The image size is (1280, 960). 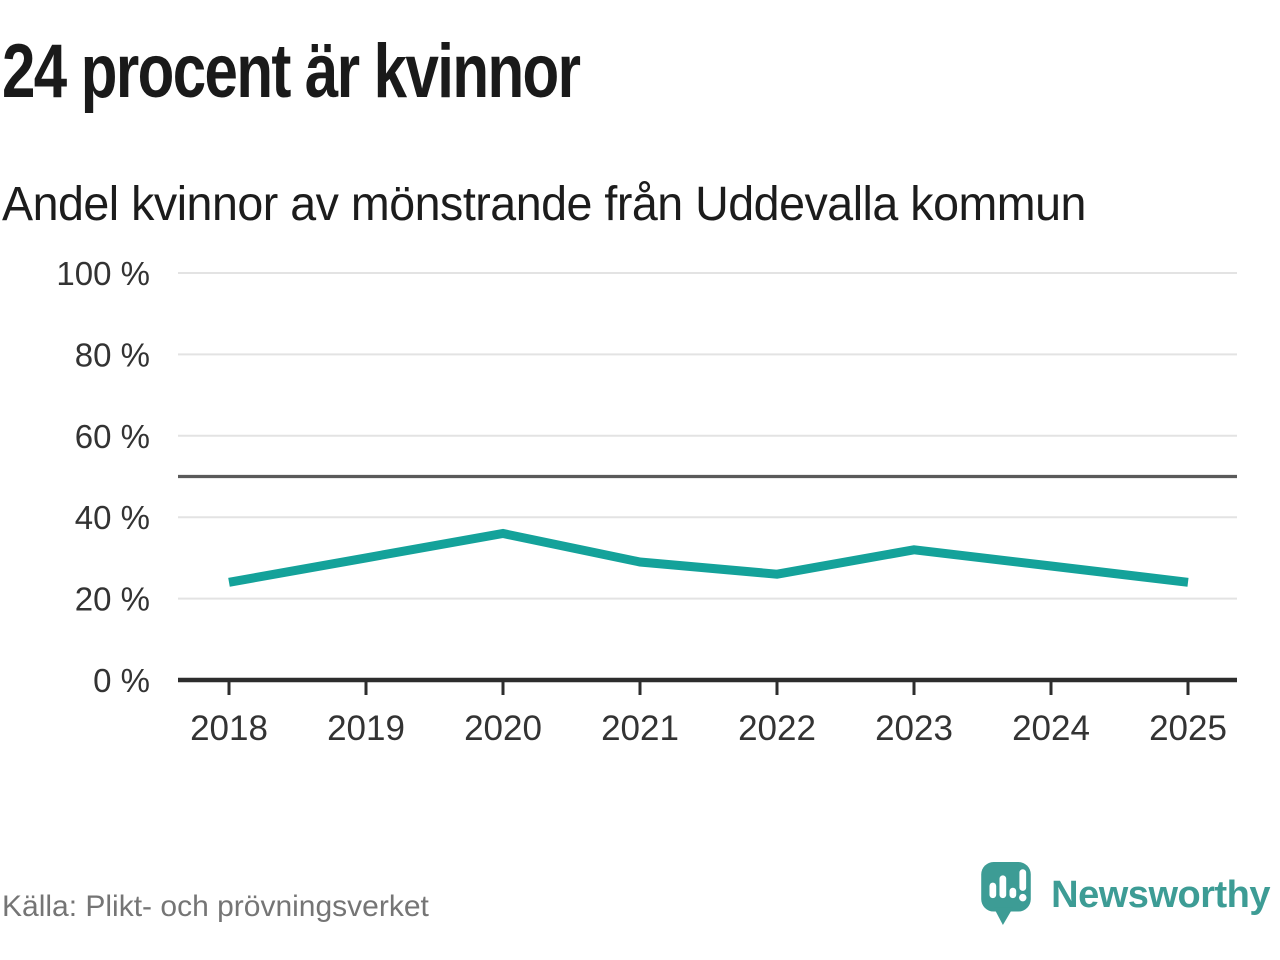 What do you see at coordinates (215, 906) in the screenshot?
I see `source-note: Källa: Plikt- och prövningsverket` at bounding box center [215, 906].